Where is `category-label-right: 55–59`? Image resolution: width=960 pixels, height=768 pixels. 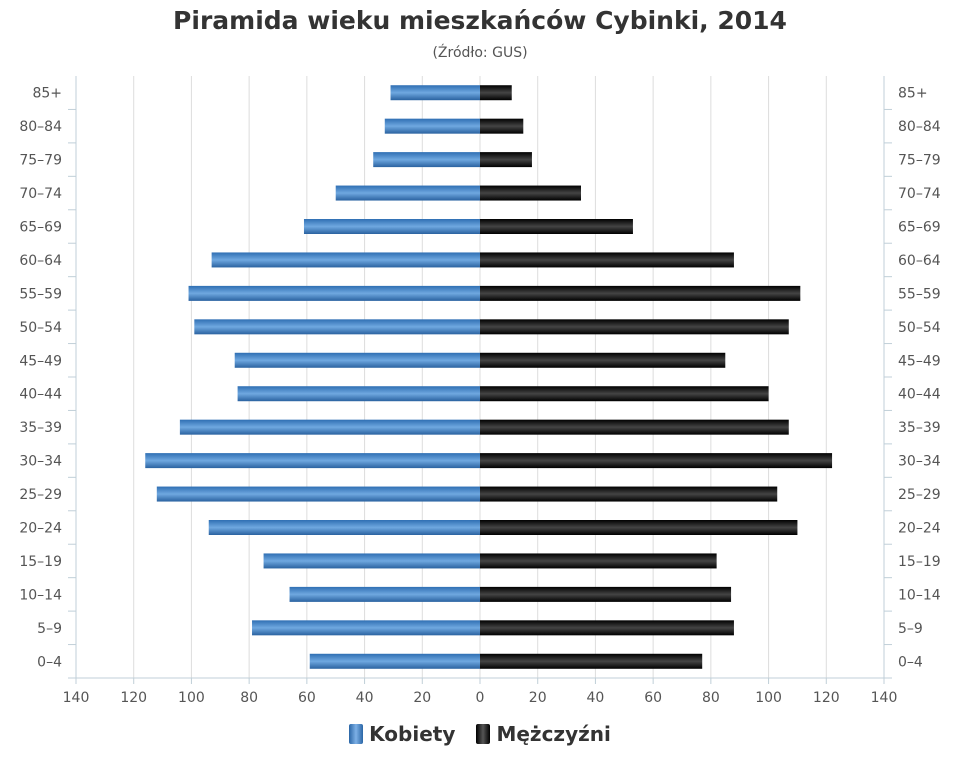 category-label-right: 55–59 is located at coordinates (919, 294).